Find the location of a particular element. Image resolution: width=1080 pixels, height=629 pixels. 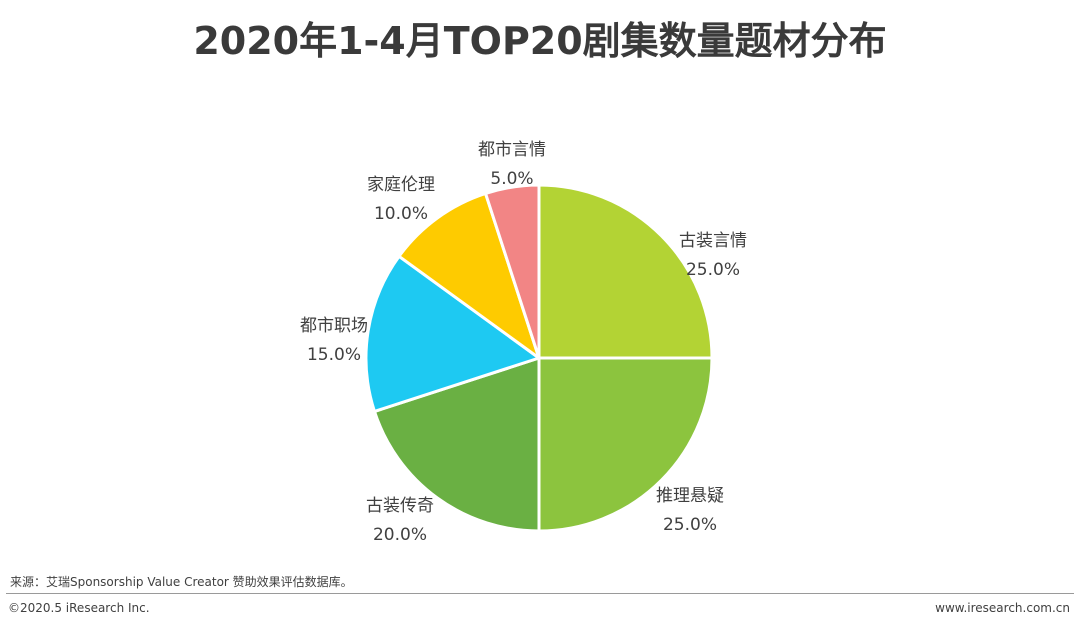

slice-category-label: 都市言情 is located at coordinates (512, 150).